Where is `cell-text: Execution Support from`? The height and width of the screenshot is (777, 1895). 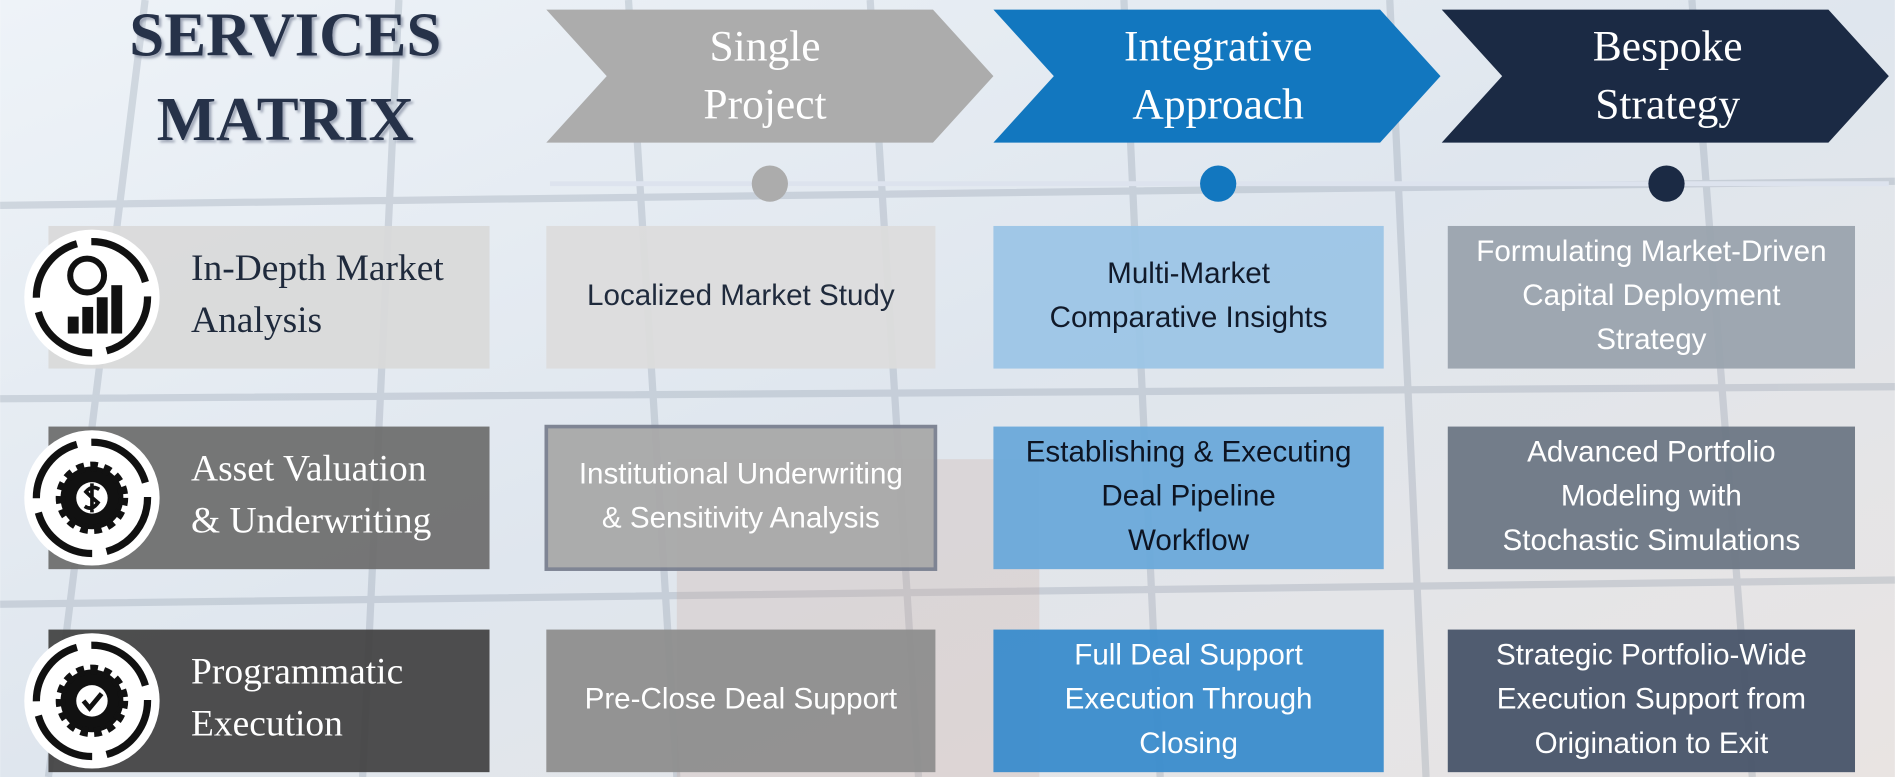
cell-text: Execution Support from is located at coordinates (1651, 699).